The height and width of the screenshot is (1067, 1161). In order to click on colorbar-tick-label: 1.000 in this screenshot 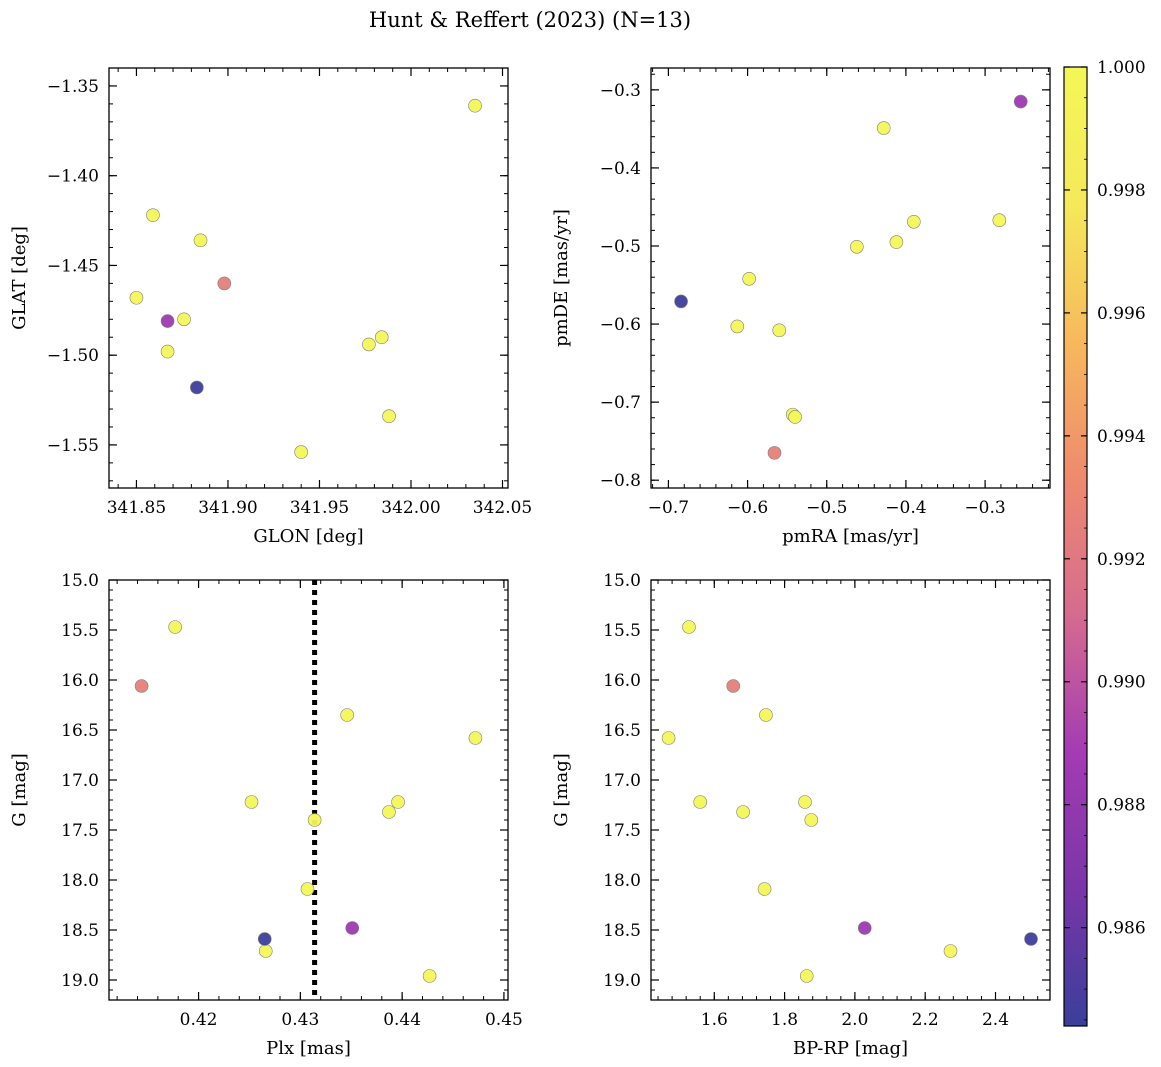, I will do `click(1121, 68)`.